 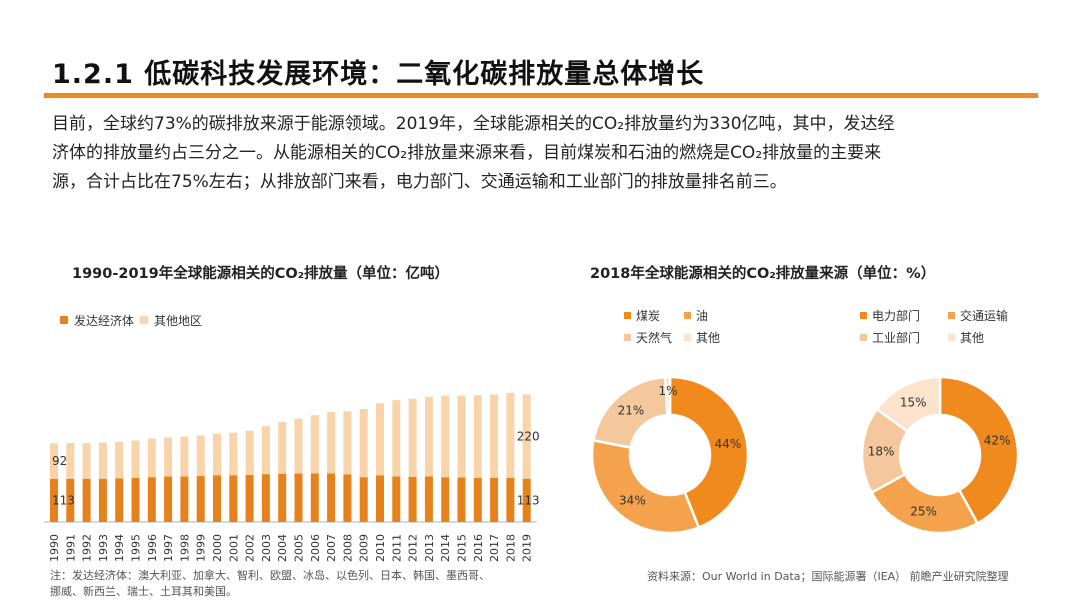 What do you see at coordinates (250, 548) in the screenshot?
I see `x-tick-label: 2002` at bounding box center [250, 548].